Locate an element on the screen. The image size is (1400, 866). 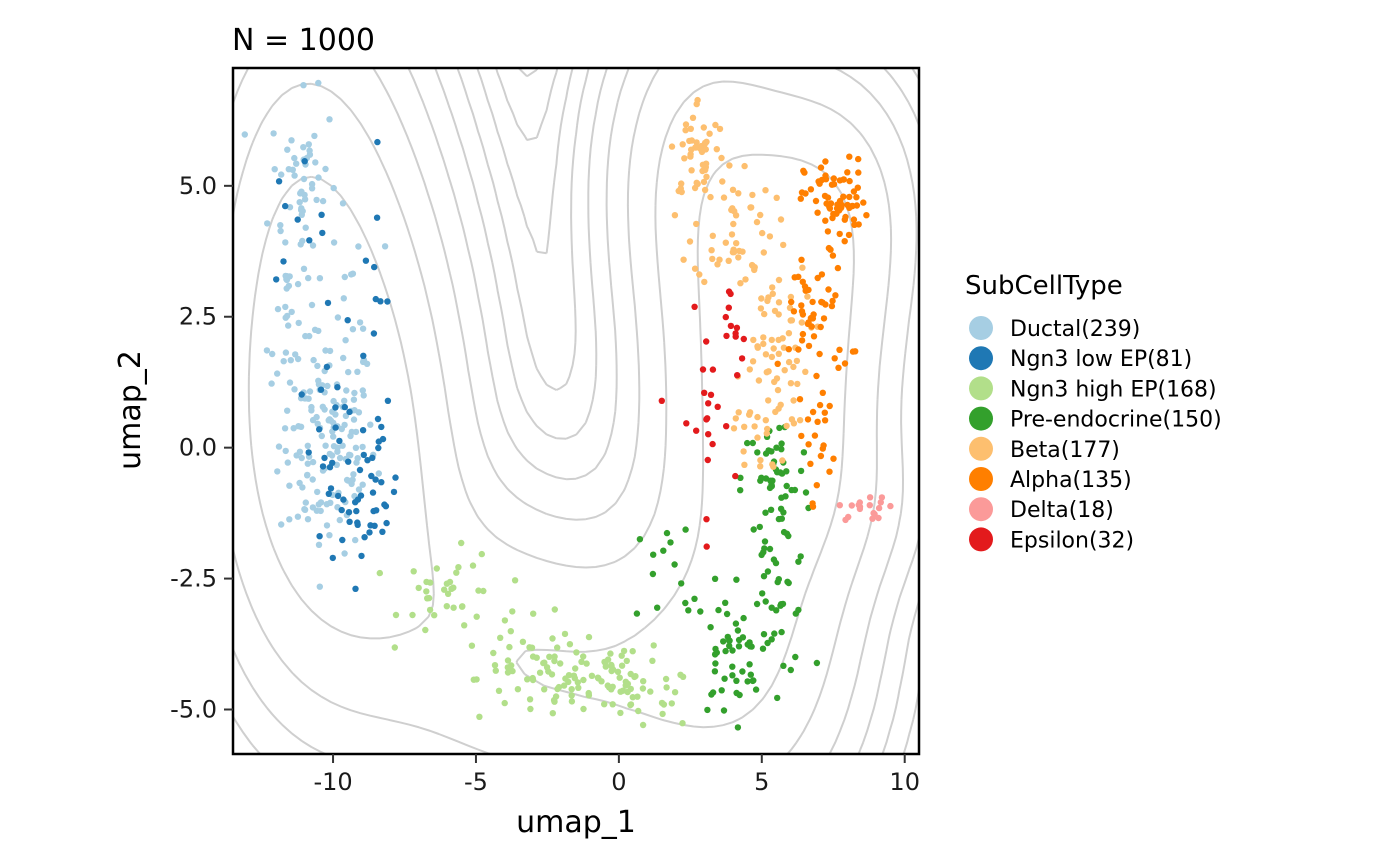
series-delta is located at coordinates (865, 509).